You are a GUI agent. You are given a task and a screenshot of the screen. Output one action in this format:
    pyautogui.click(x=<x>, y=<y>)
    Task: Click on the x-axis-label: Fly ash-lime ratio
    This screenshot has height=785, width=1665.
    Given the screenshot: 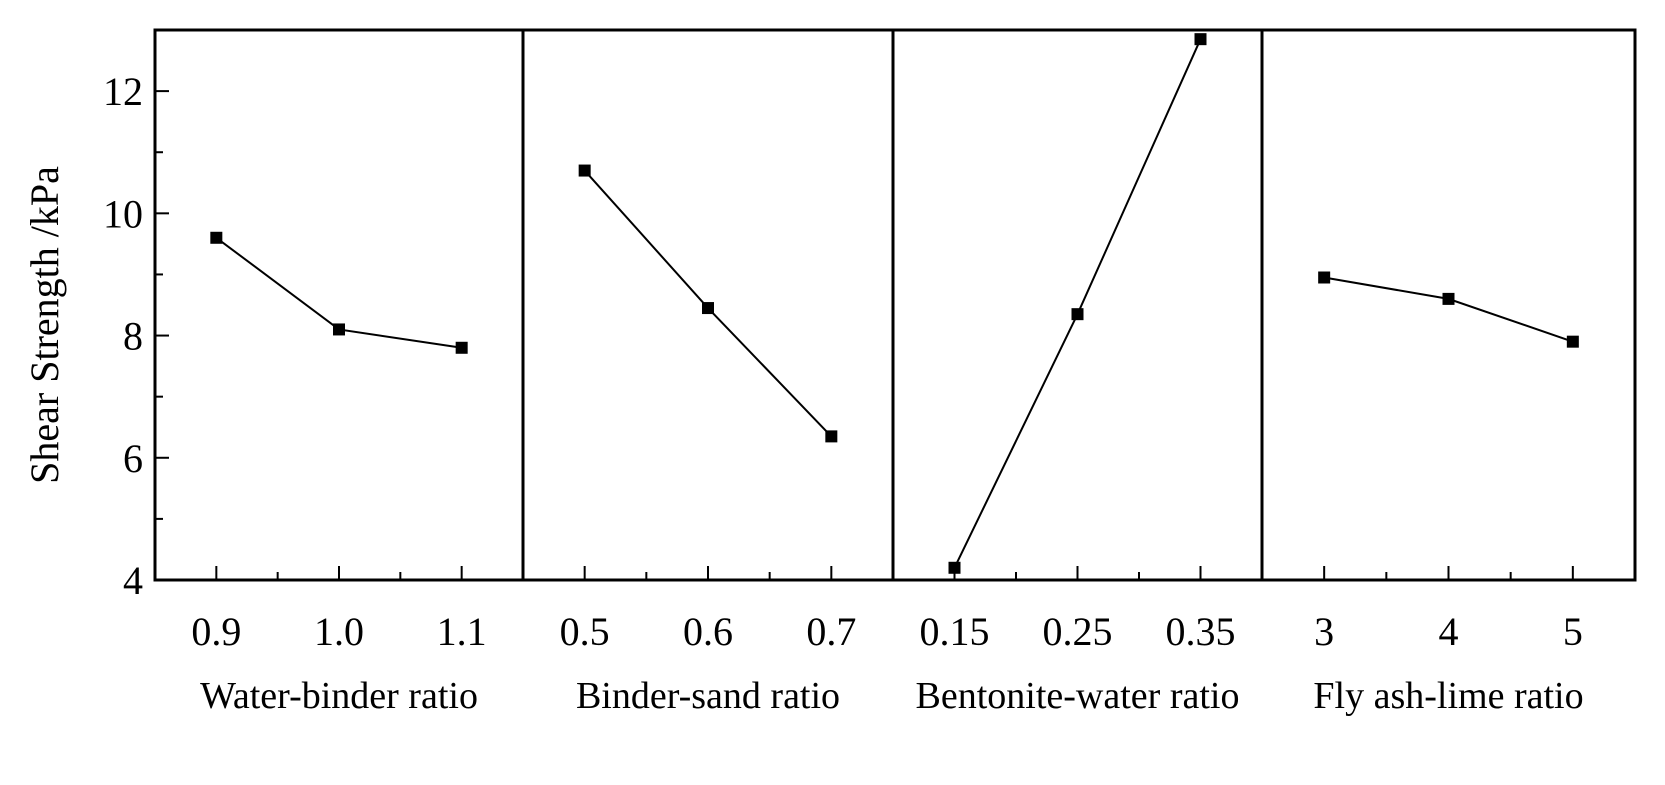 What is the action you would take?
    pyautogui.click(x=1448, y=696)
    